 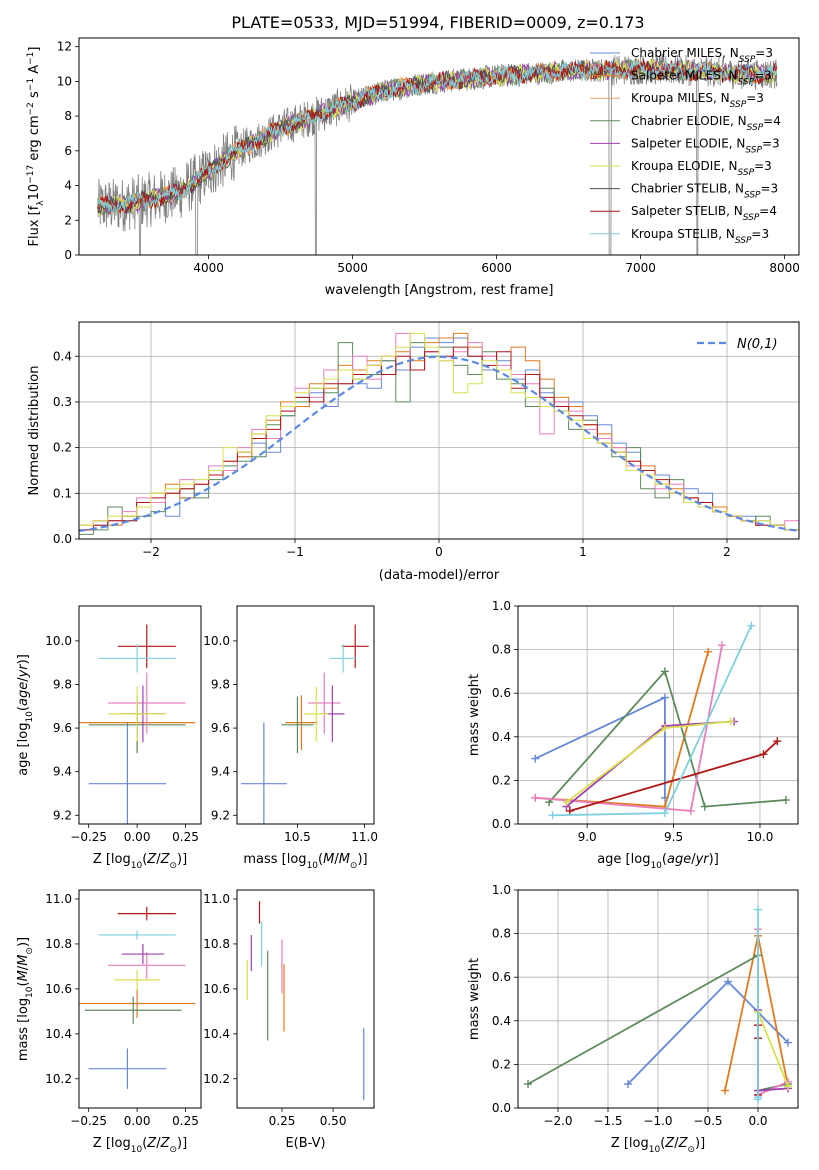 What do you see at coordinates (220, 815) in the screenshot?
I see `age-vs-mass-ytick-label: 9.2` at bounding box center [220, 815].